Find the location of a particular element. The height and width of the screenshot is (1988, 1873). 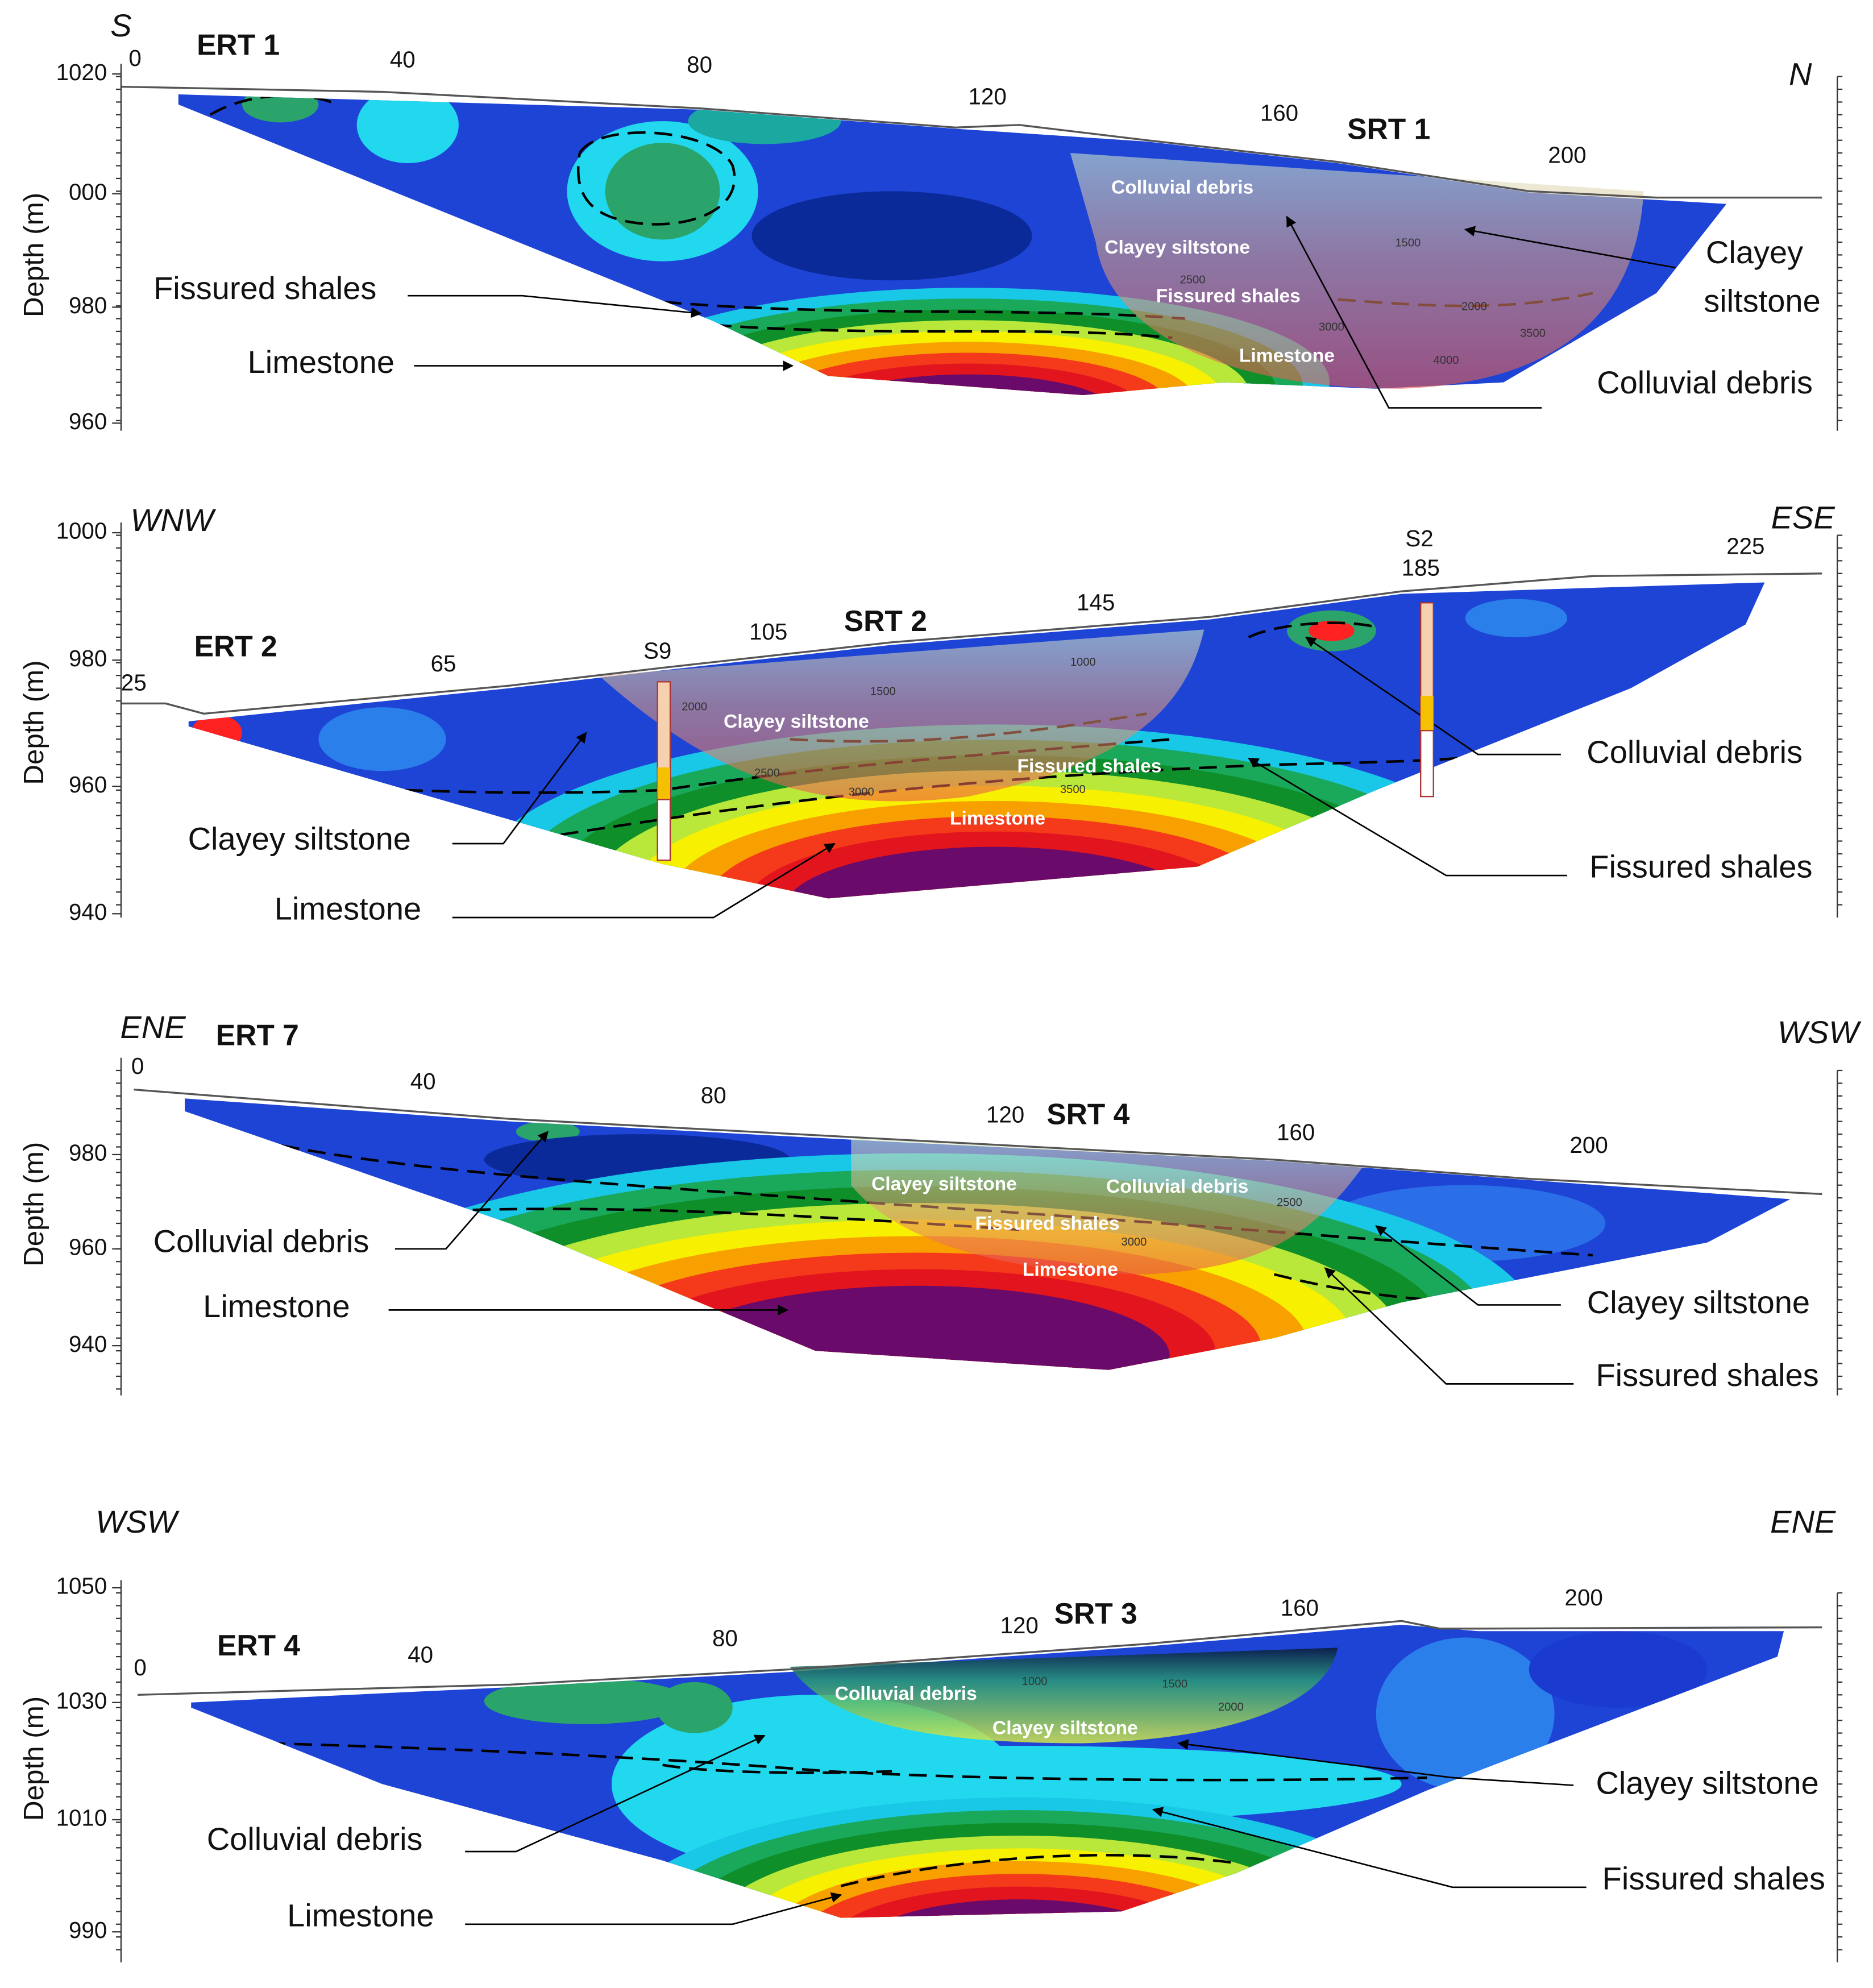

srt-label: SRT 2 is located at coordinates (885, 620).